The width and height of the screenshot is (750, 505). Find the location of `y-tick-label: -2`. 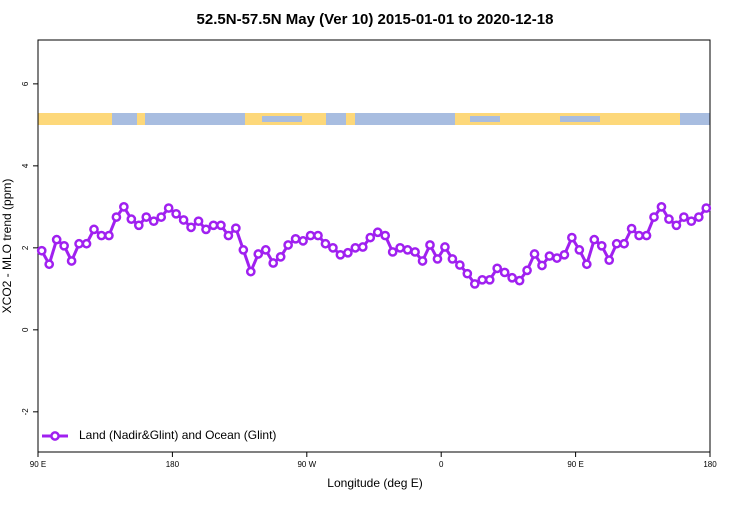

y-tick-label: -2 is located at coordinates (25, 412).